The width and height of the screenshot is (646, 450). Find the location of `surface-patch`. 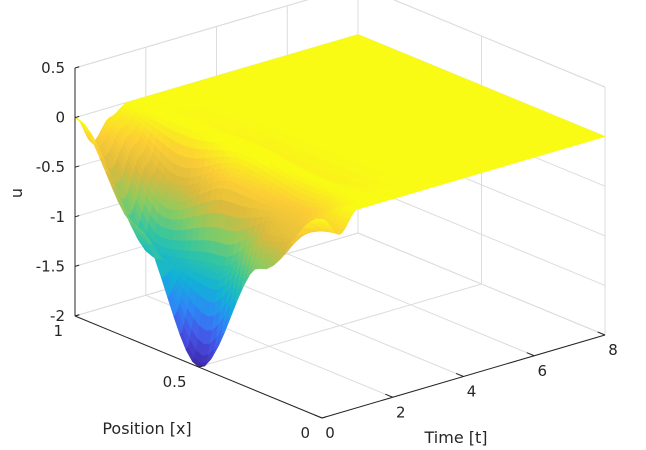

surface-patch is located at coordinates (79, 120).